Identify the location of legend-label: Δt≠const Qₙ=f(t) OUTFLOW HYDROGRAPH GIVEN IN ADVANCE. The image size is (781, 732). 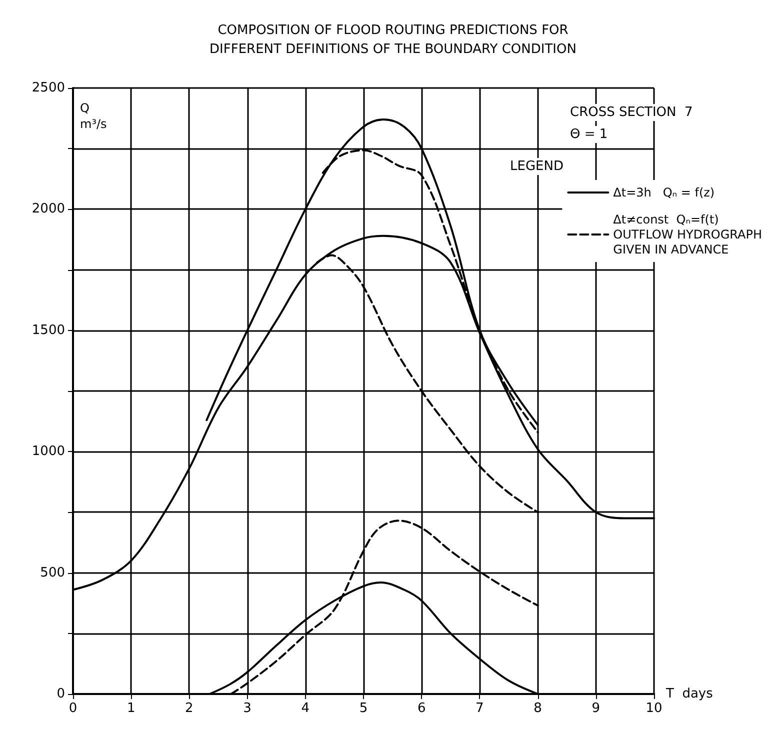
(687, 234).